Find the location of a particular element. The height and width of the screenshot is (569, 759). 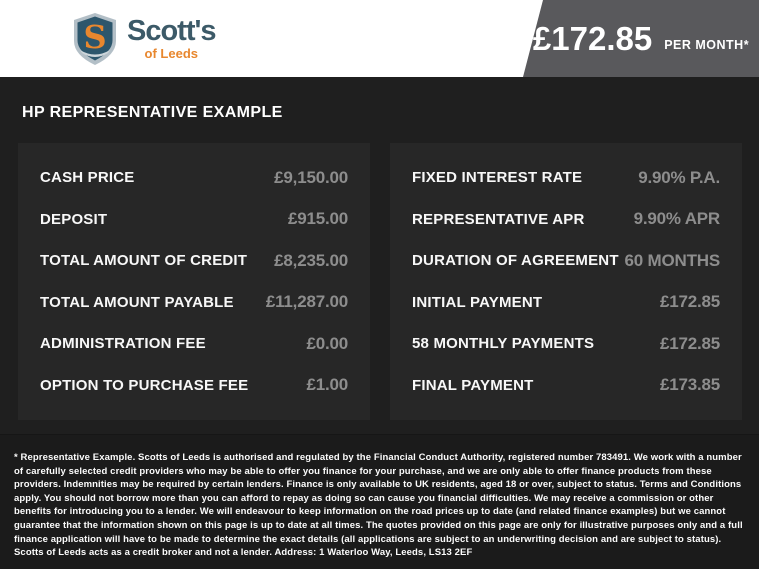

row-label: FINAL PAYMENT is located at coordinates (473, 385).